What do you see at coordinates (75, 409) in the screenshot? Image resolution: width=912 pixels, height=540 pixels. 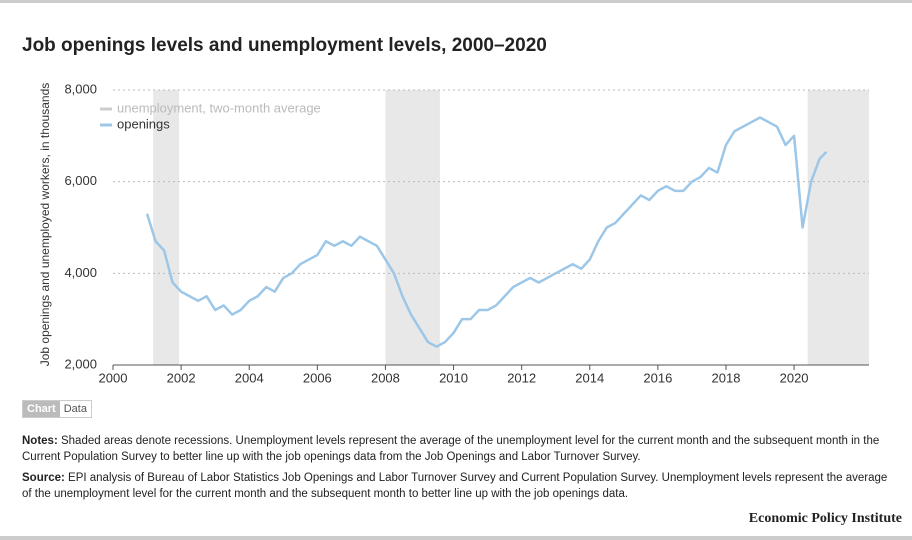 I see `data-tab: Data` at bounding box center [75, 409].